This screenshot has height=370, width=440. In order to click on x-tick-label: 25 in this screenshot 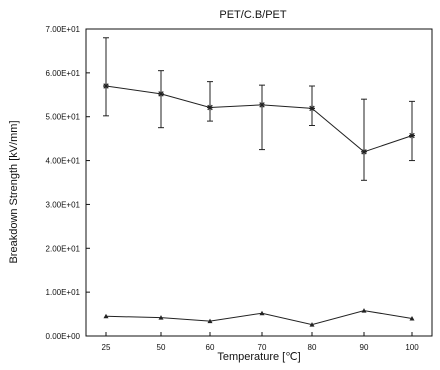, I will do `click(106, 347)`.